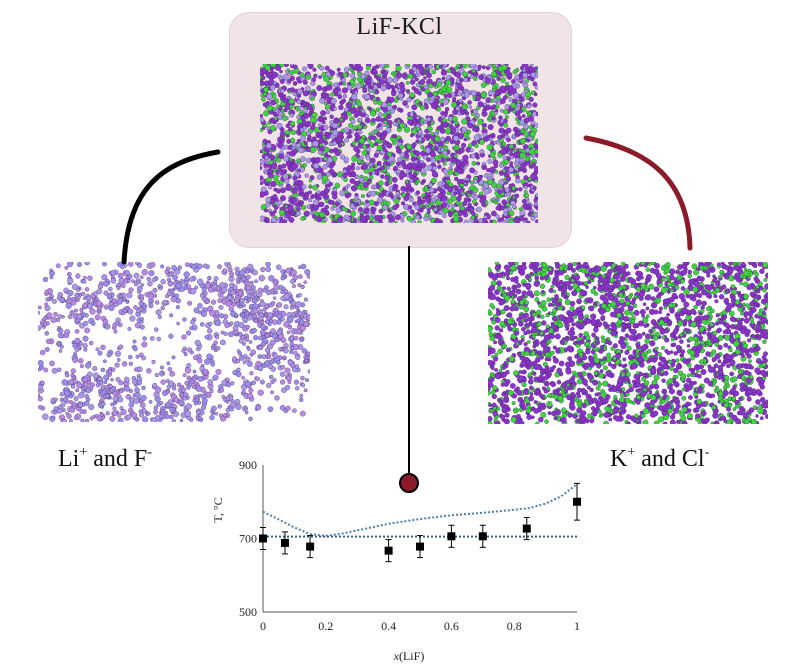 Image resolution: width=800 pixels, height=671 pixels. What do you see at coordinates (451, 626) in the screenshot?
I see `x-tick-label: 0.6` at bounding box center [451, 626].